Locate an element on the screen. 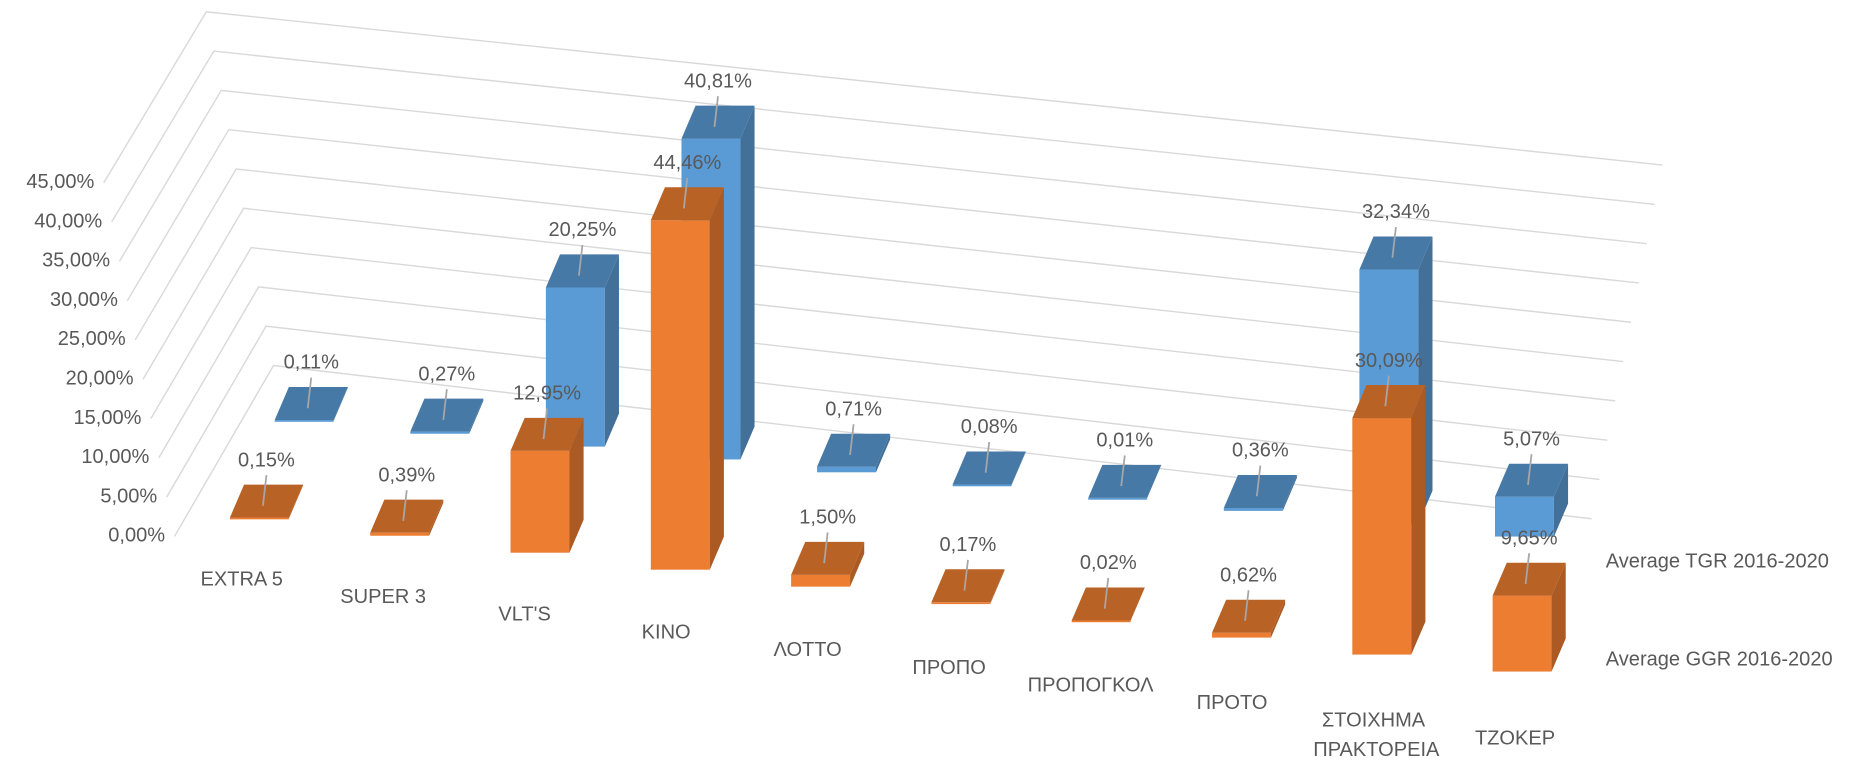 The width and height of the screenshot is (1849, 764). x-tick-label: ΠΡΟΠΟΓΚΟΛ is located at coordinates (1091, 685).